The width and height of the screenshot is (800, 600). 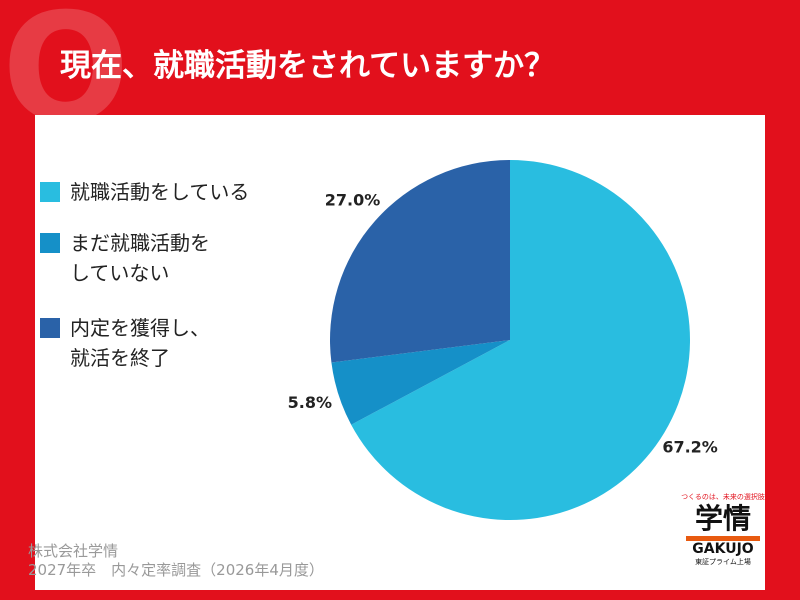 I want to click on value-label: 67.2%, so click(x=690, y=447).